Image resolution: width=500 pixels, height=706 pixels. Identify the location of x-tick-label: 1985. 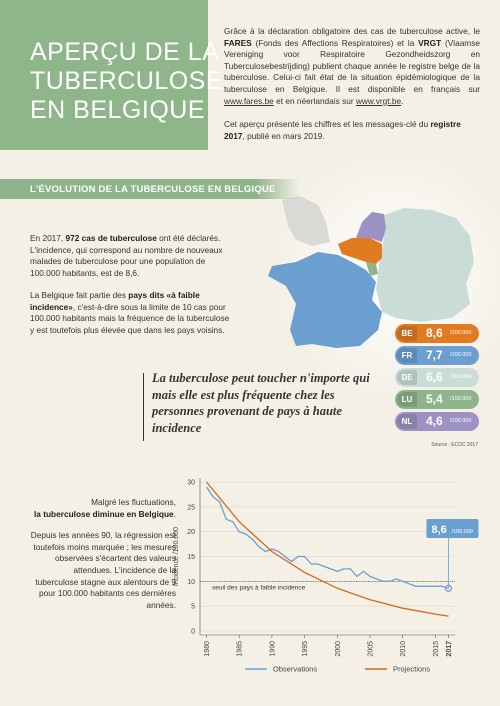
(240, 649).